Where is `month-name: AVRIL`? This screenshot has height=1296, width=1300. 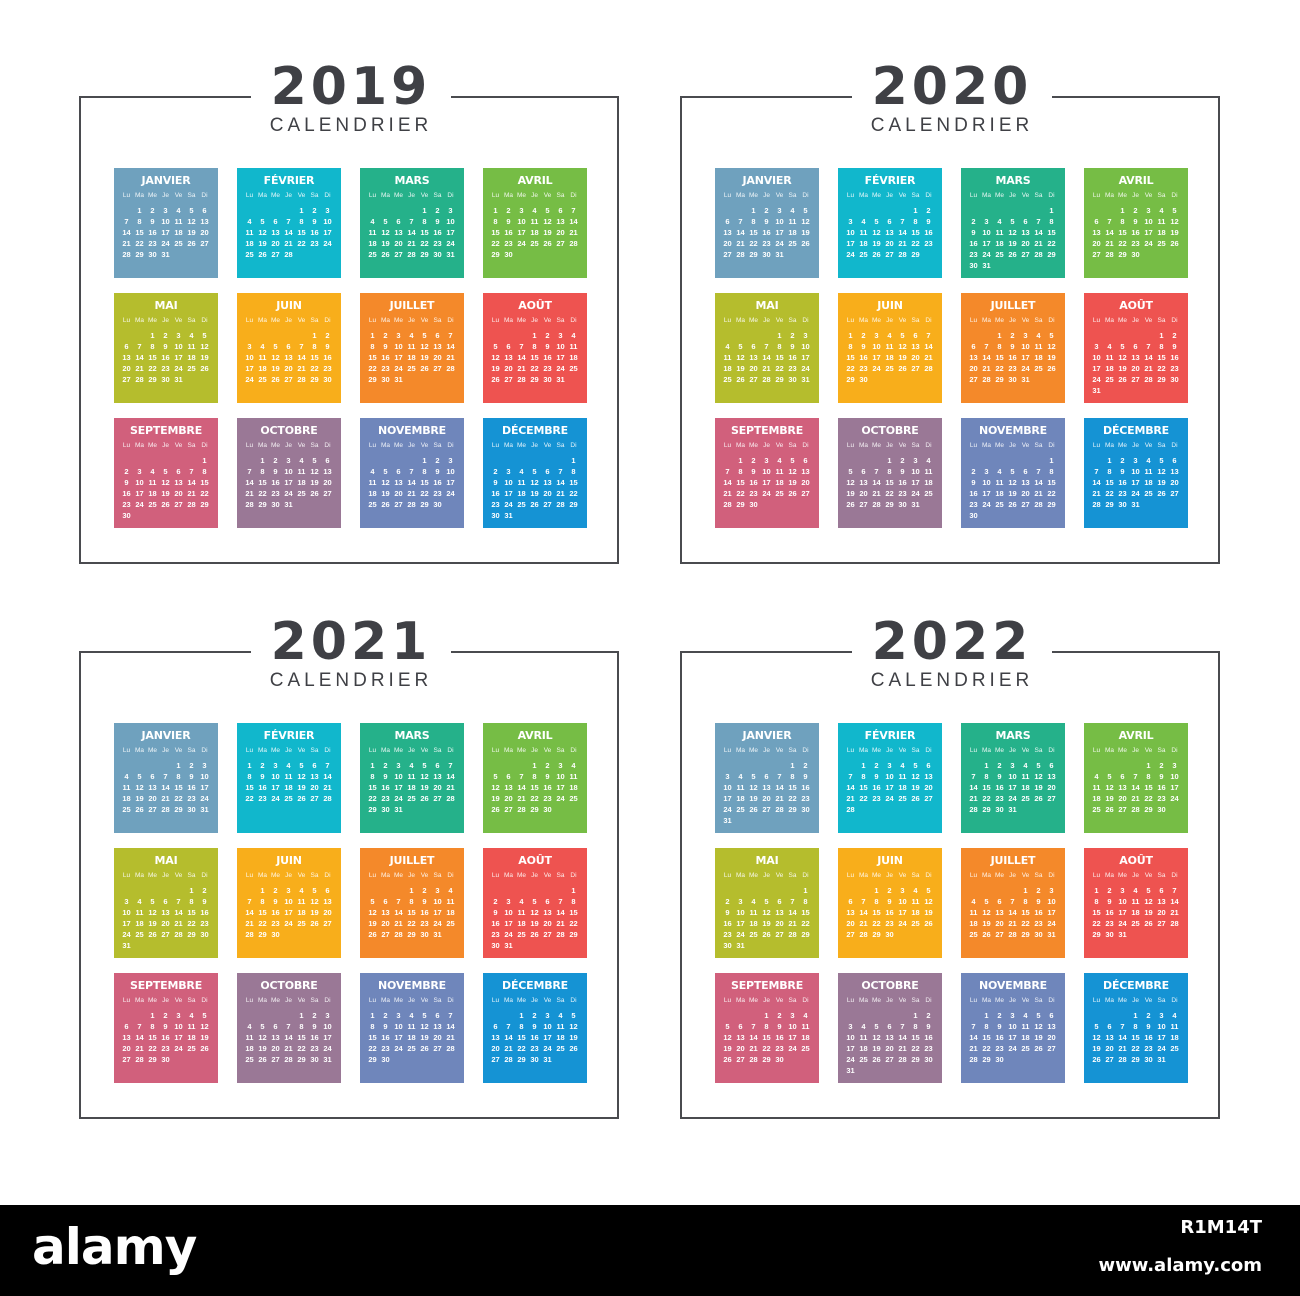
month-name: AVRIL is located at coordinates (1136, 180).